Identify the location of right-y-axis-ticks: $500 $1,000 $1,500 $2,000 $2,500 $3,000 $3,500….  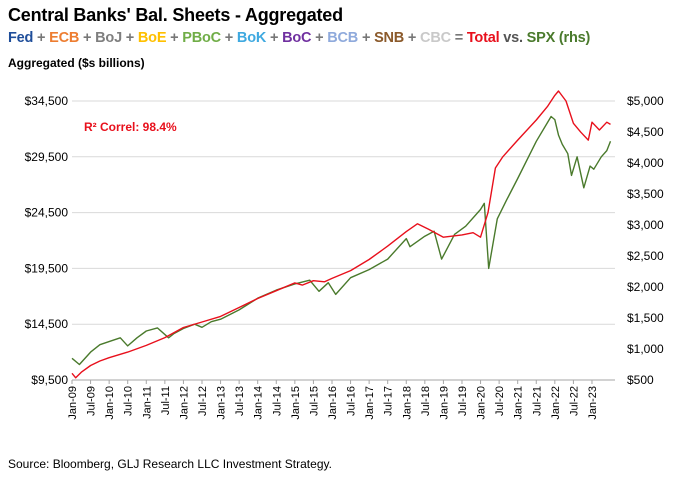
(645, 240).